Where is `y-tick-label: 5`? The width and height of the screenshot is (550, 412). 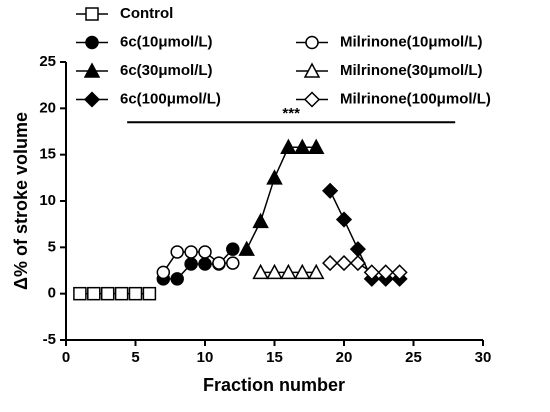 y-tick-label: 5 is located at coordinates (52, 246).